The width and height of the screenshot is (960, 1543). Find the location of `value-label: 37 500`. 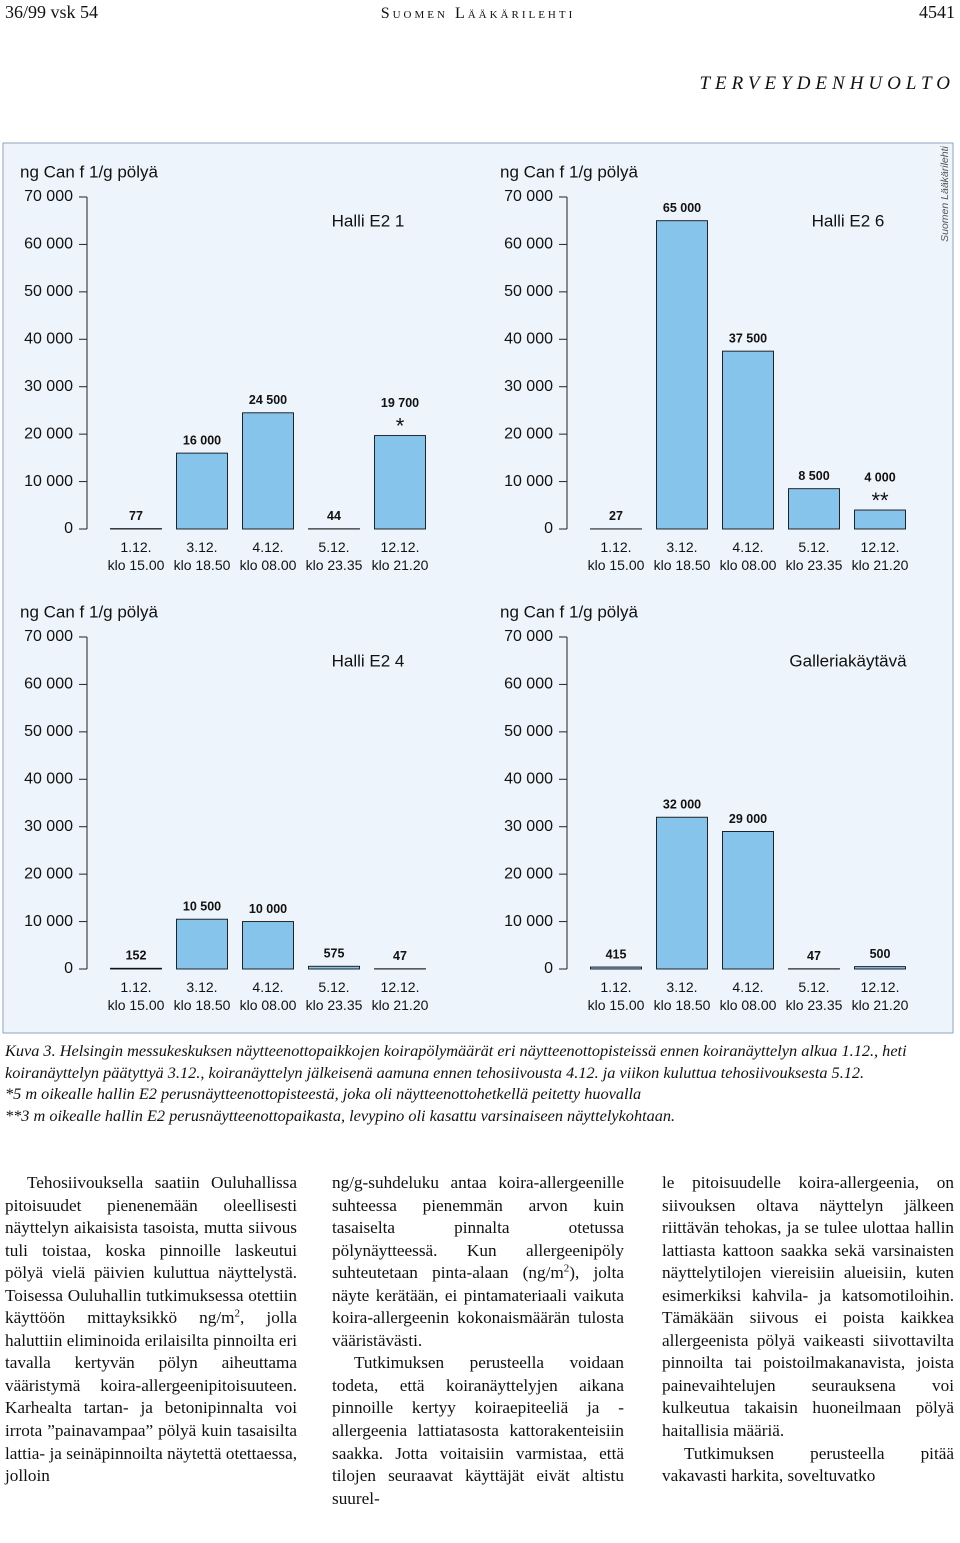

value-label: 37 500 is located at coordinates (748, 338).